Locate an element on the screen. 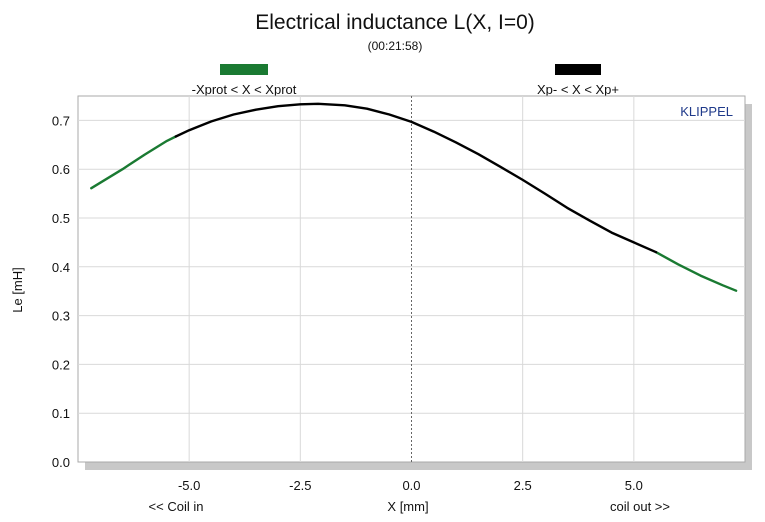 The width and height of the screenshot is (765, 522). y-axis-label: Le [mH] is located at coordinates (17, 290).